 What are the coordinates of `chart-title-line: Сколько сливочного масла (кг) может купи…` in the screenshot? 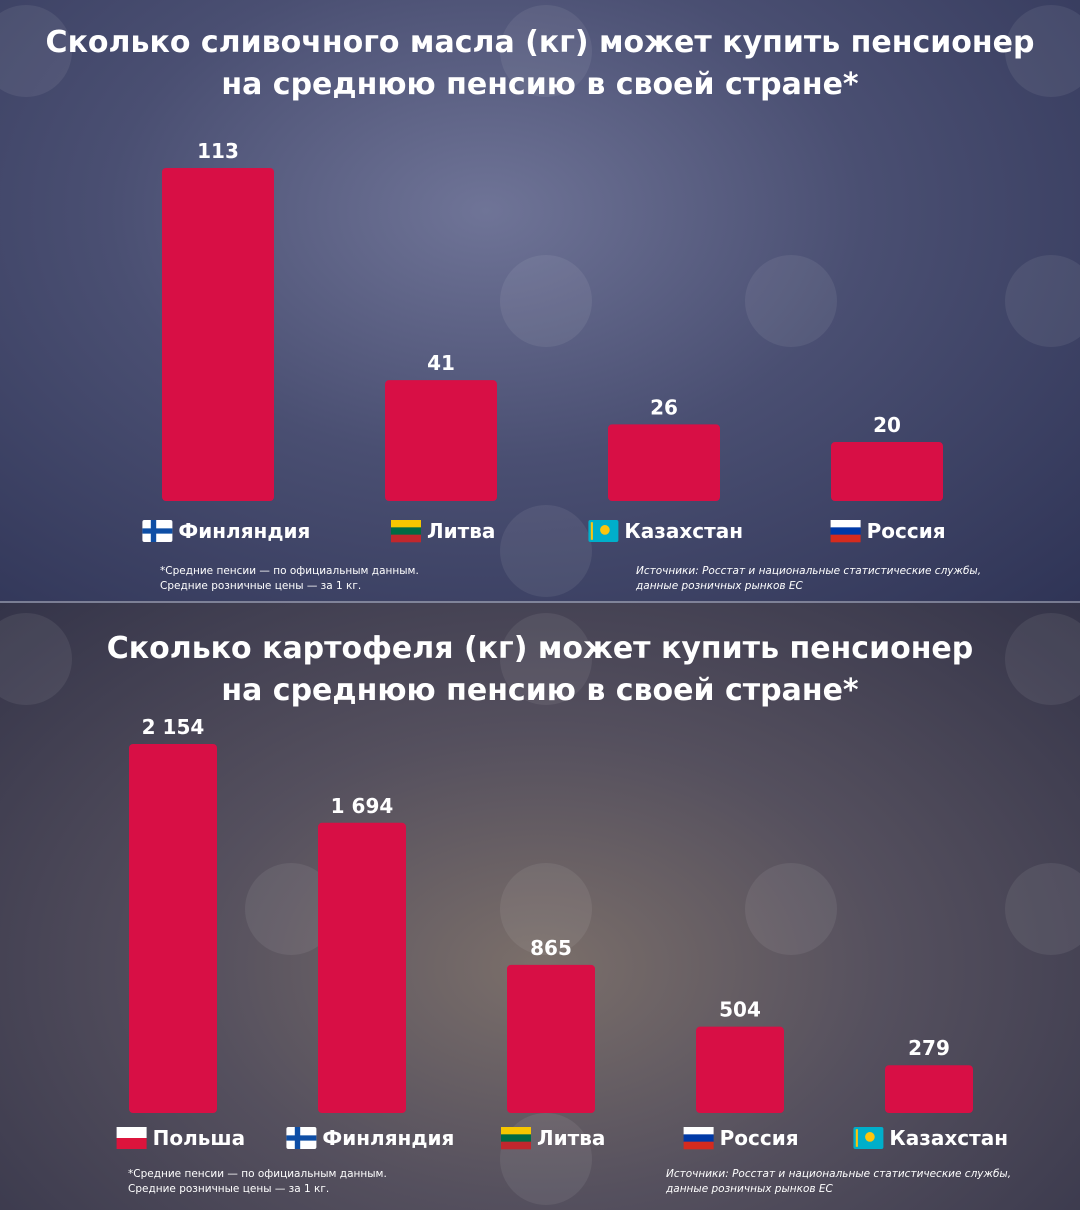 It's located at (540, 42).